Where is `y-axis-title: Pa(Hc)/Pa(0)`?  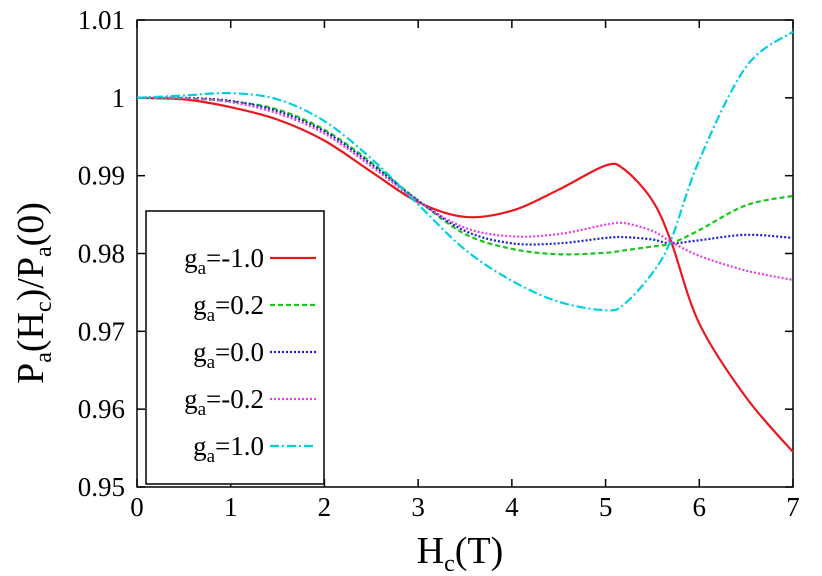
y-axis-title: Pa(Hc)/Pa(0) is located at coordinates (33, 293).